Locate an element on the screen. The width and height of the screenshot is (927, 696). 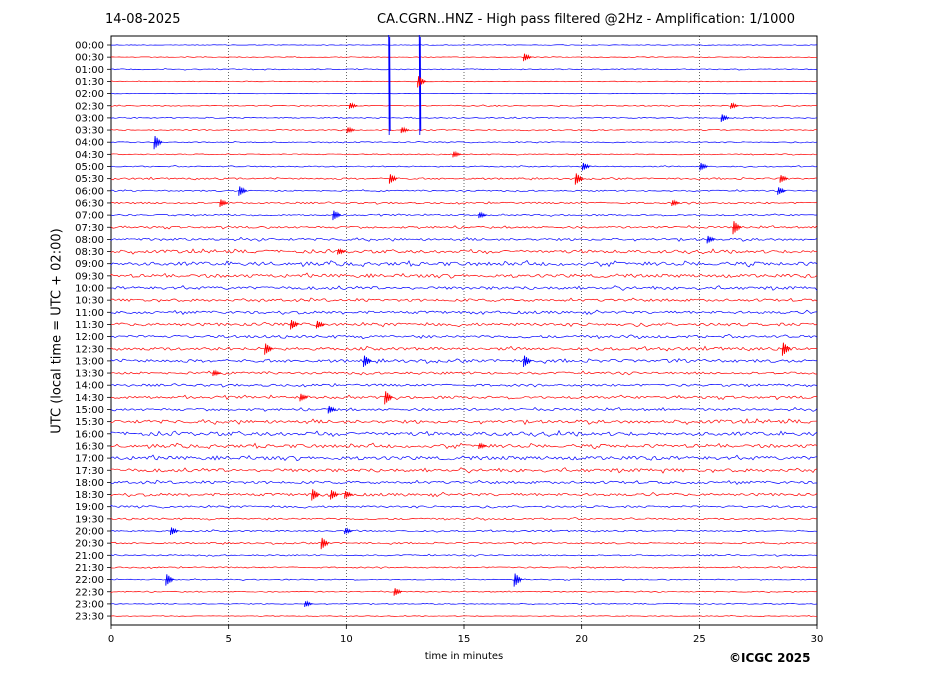
trace-row-15:00 is located at coordinates (464, 409).